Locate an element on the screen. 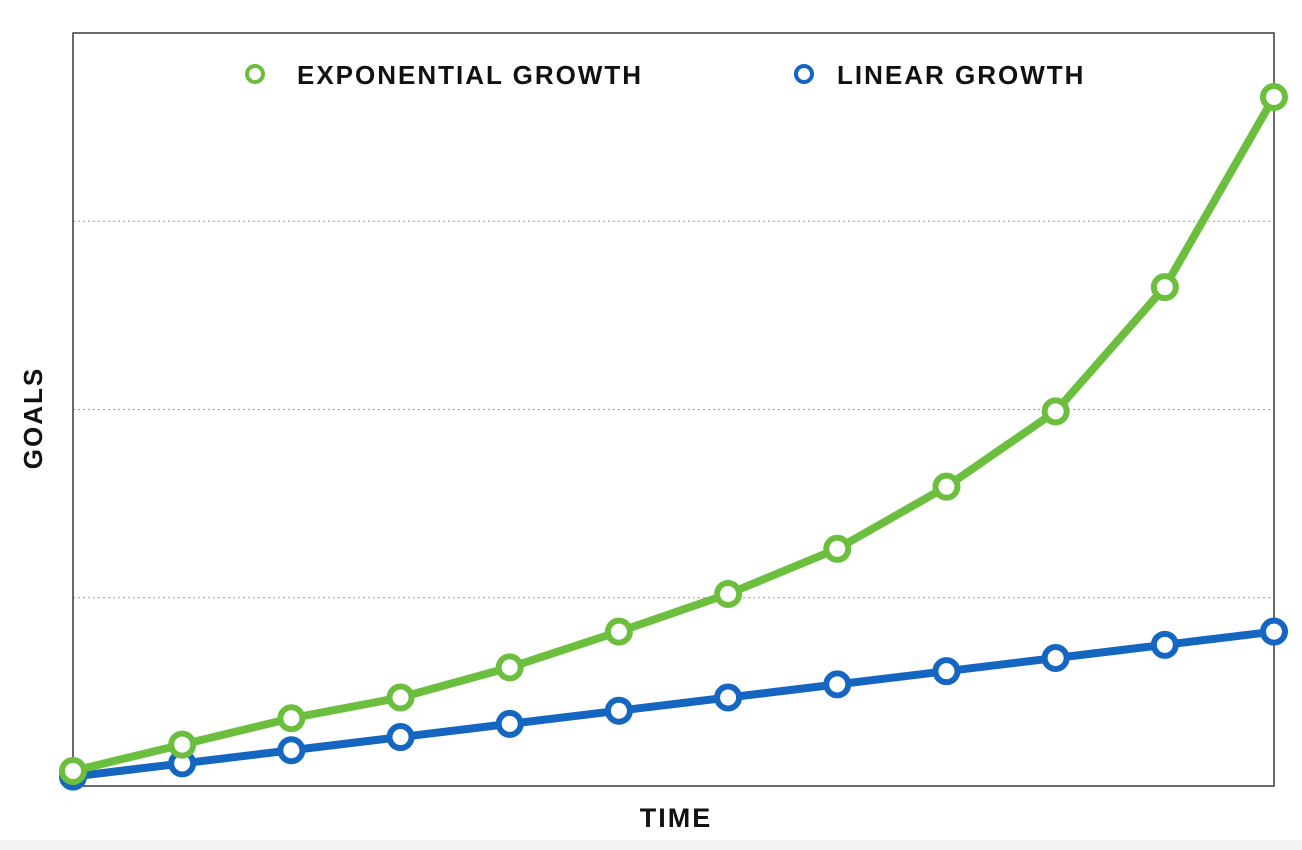 The width and height of the screenshot is (1302, 850). legend-marker-exponential is located at coordinates (255, 74).